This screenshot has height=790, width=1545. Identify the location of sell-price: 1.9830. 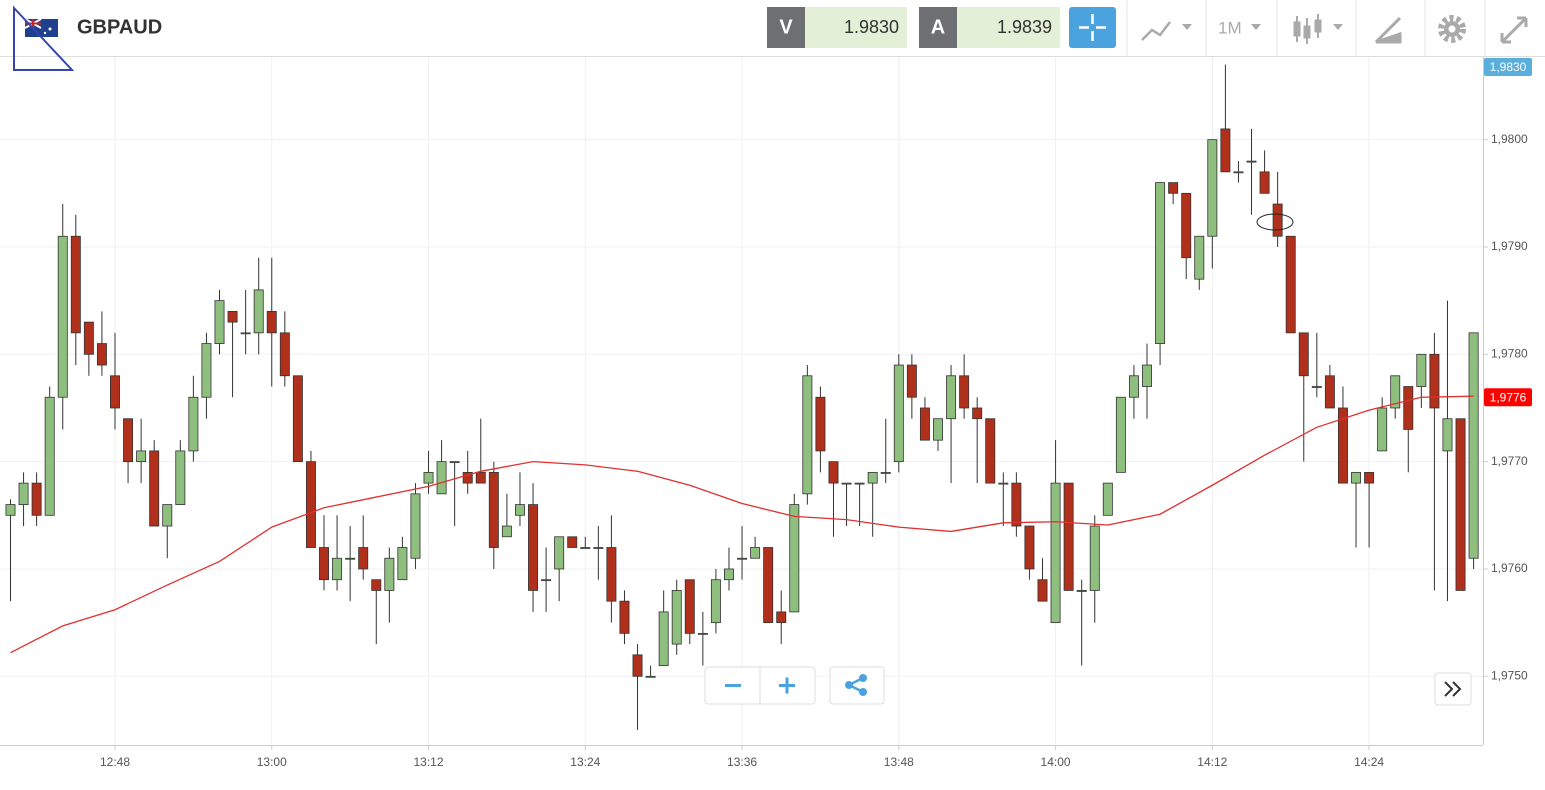
(871, 27).